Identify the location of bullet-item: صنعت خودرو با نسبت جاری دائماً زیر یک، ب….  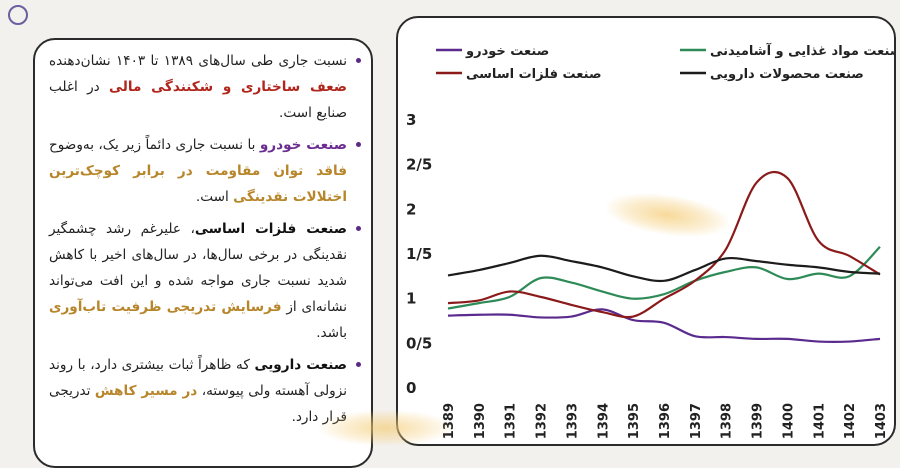
(205, 171).